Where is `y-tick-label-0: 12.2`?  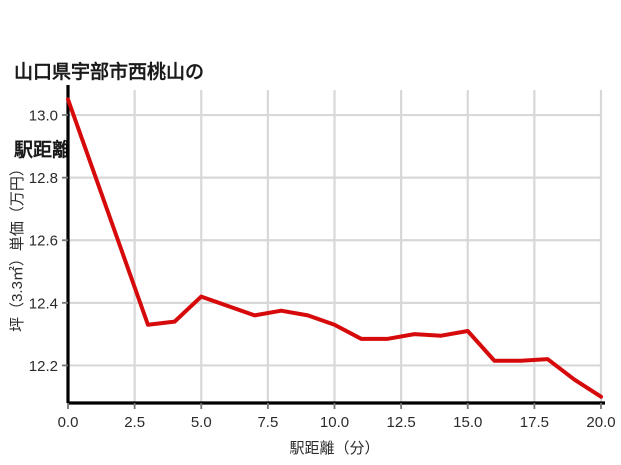
y-tick-label-0: 12.2 is located at coordinates (43, 366).